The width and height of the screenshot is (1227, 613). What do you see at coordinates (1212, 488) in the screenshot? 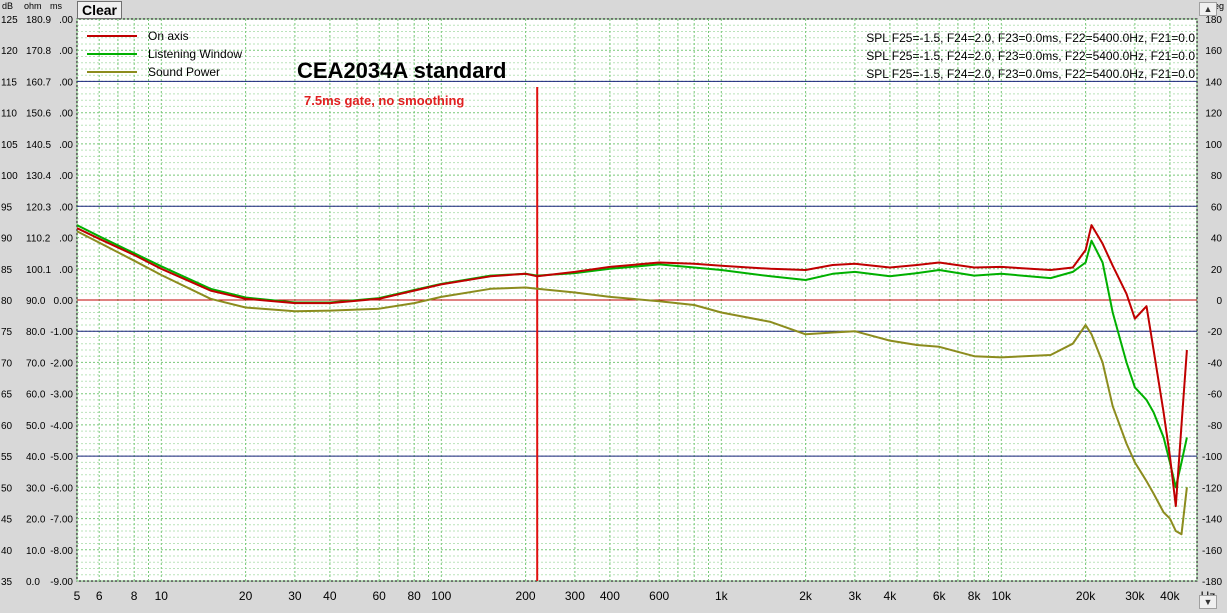
I see `y-tick-label-deg: -120` at bounding box center [1212, 488].